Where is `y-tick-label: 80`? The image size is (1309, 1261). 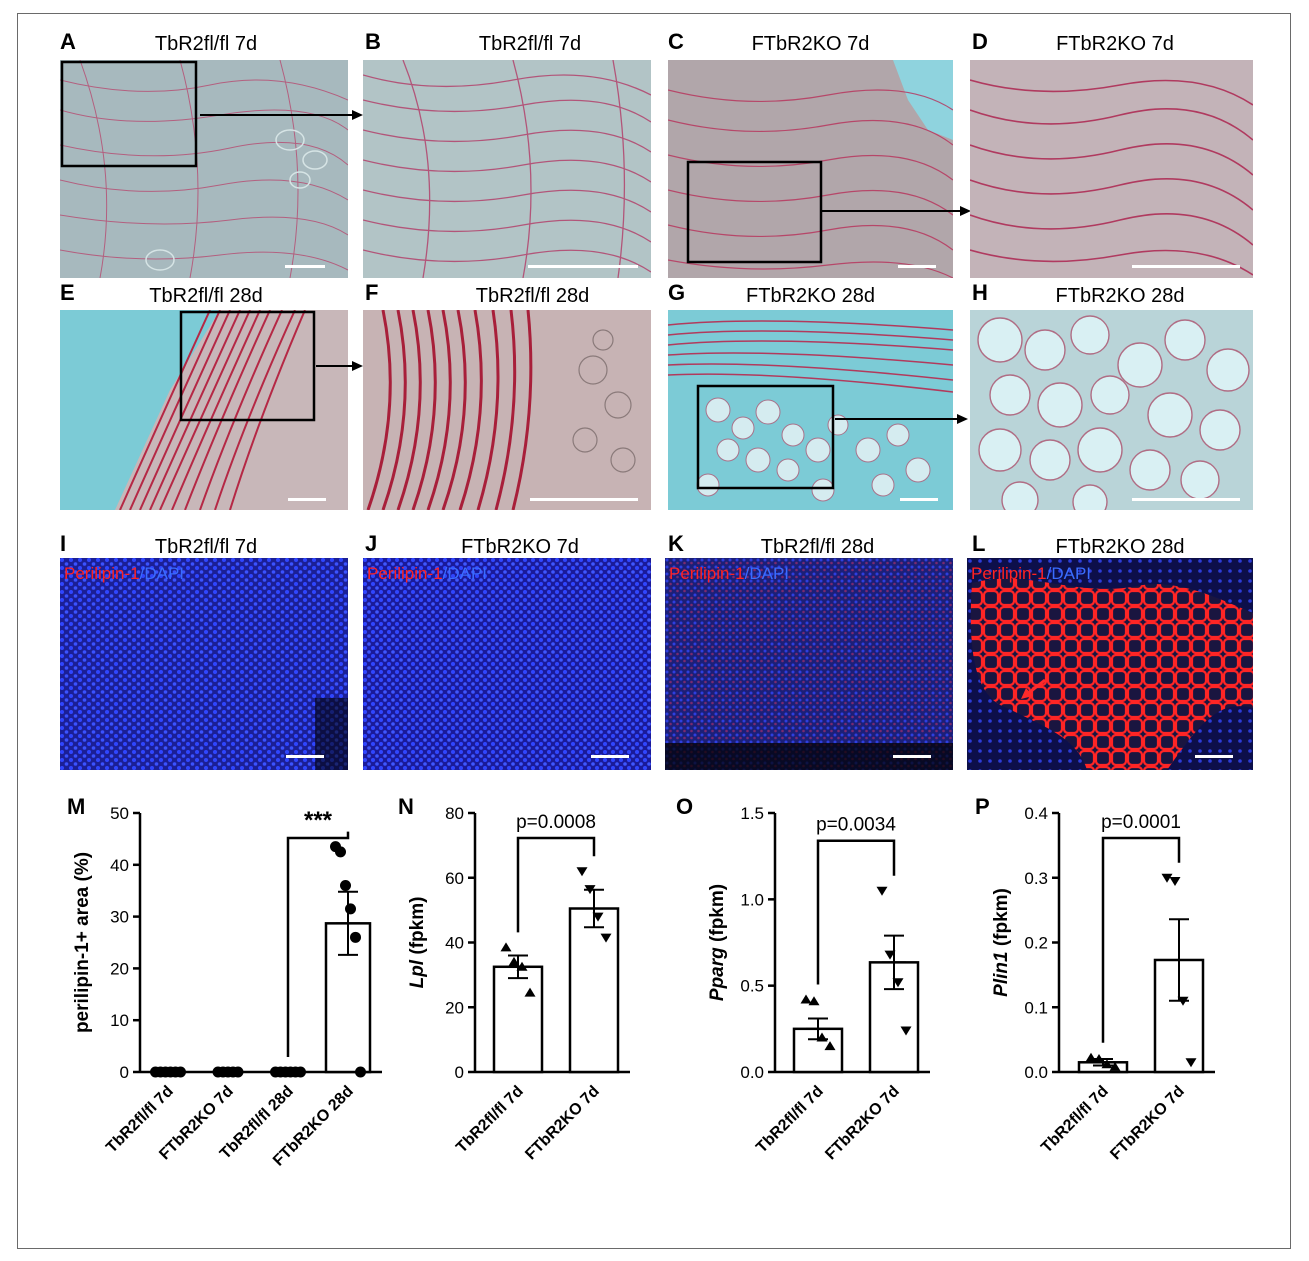 y-tick-label: 80 is located at coordinates (454, 813).